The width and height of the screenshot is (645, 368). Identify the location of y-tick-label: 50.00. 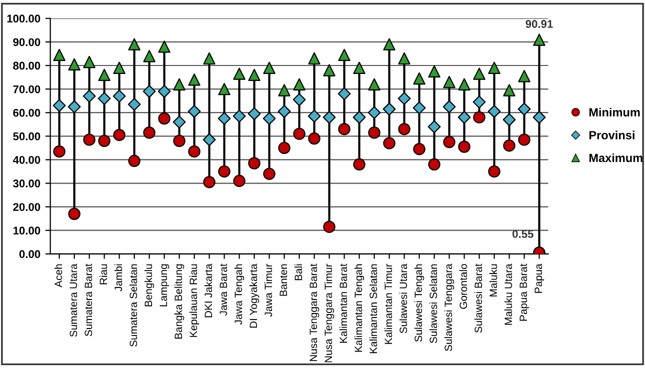
(26, 136).